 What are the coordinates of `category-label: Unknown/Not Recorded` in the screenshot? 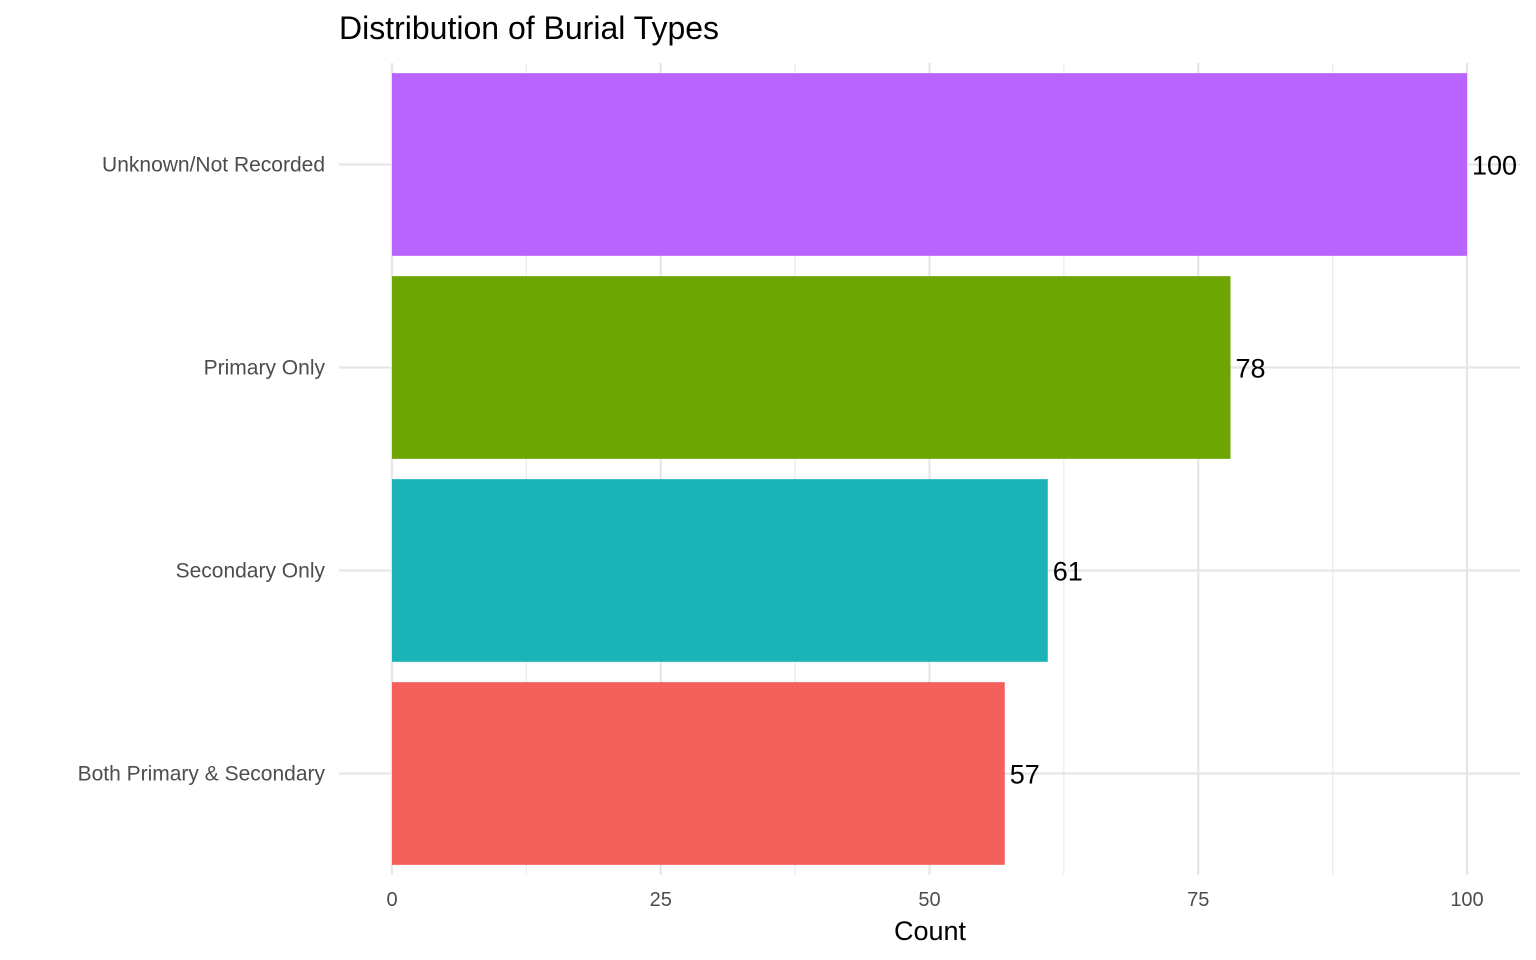 It's located at (213, 165).